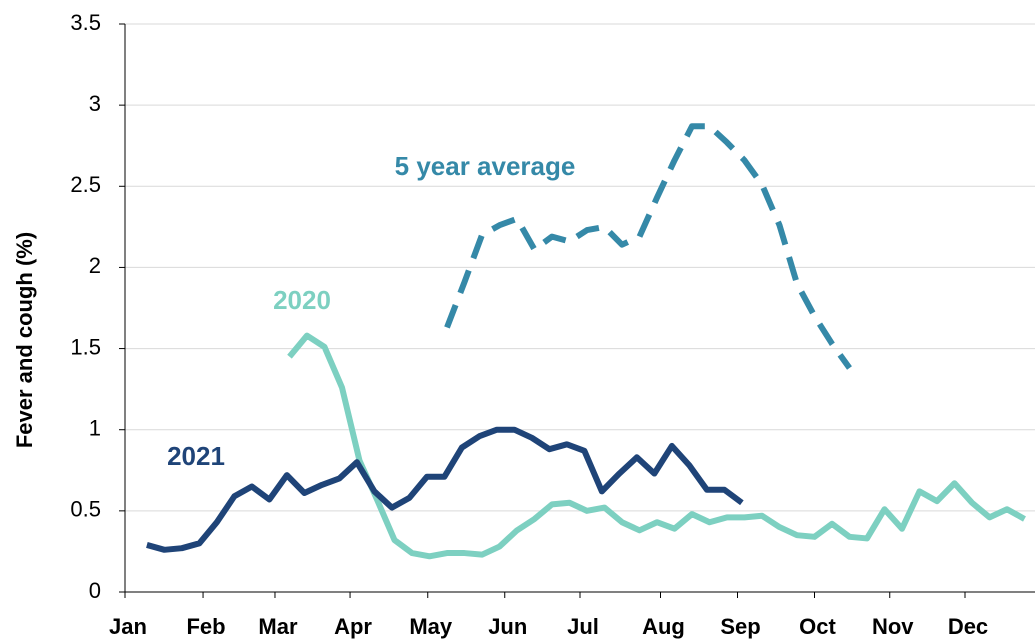 The height and width of the screenshot is (643, 1035). I want to click on x-tick-label: Aug, so click(663, 626).